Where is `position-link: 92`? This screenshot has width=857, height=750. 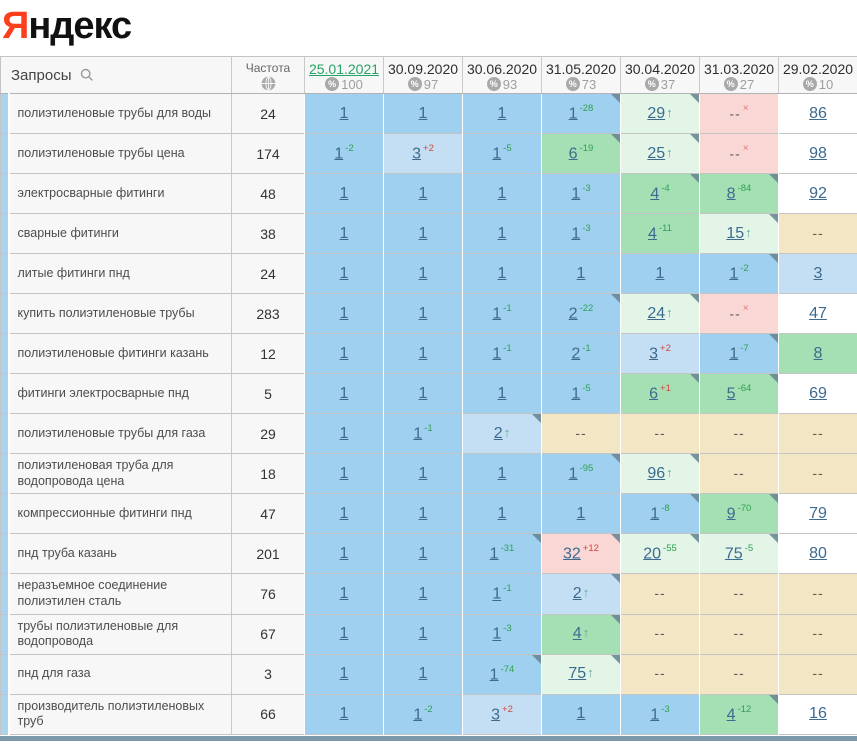
position-link: 92 is located at coordinates (818, 193).